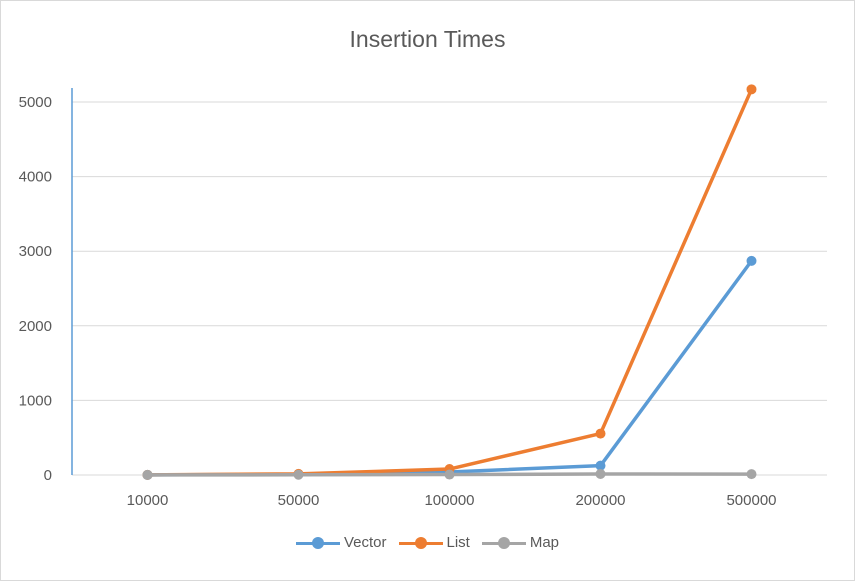  What do you see at coordinates (35, 177) in the screenshot?
I see `y-tick-label: 4000` at bounding box center [35, 177].